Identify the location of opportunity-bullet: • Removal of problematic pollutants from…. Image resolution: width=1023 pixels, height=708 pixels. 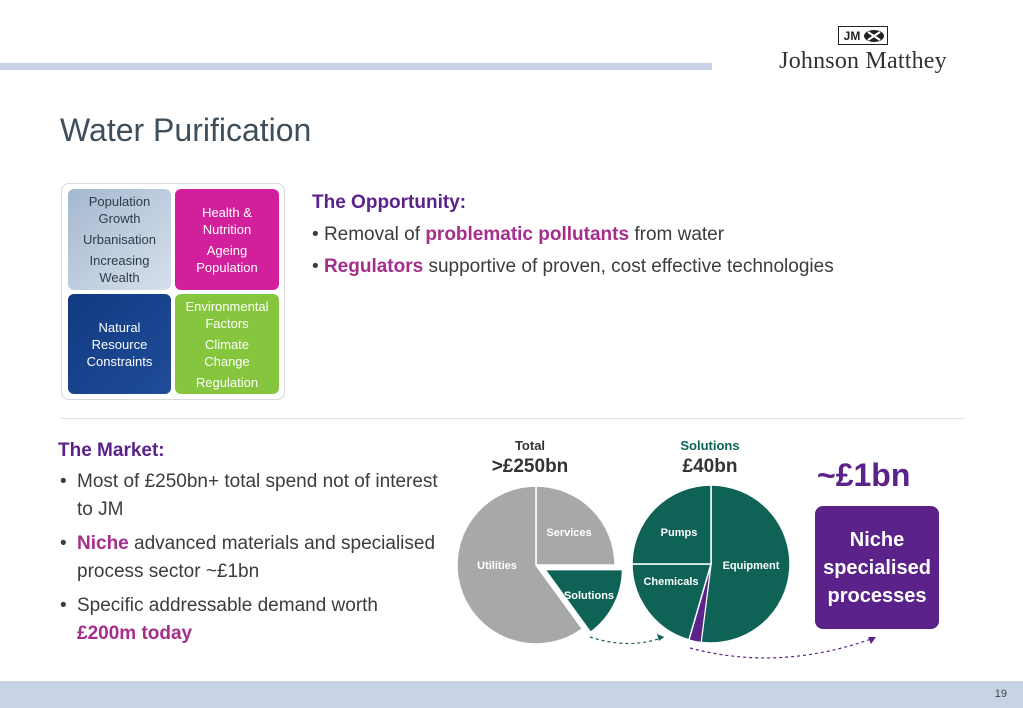
(518, 234).